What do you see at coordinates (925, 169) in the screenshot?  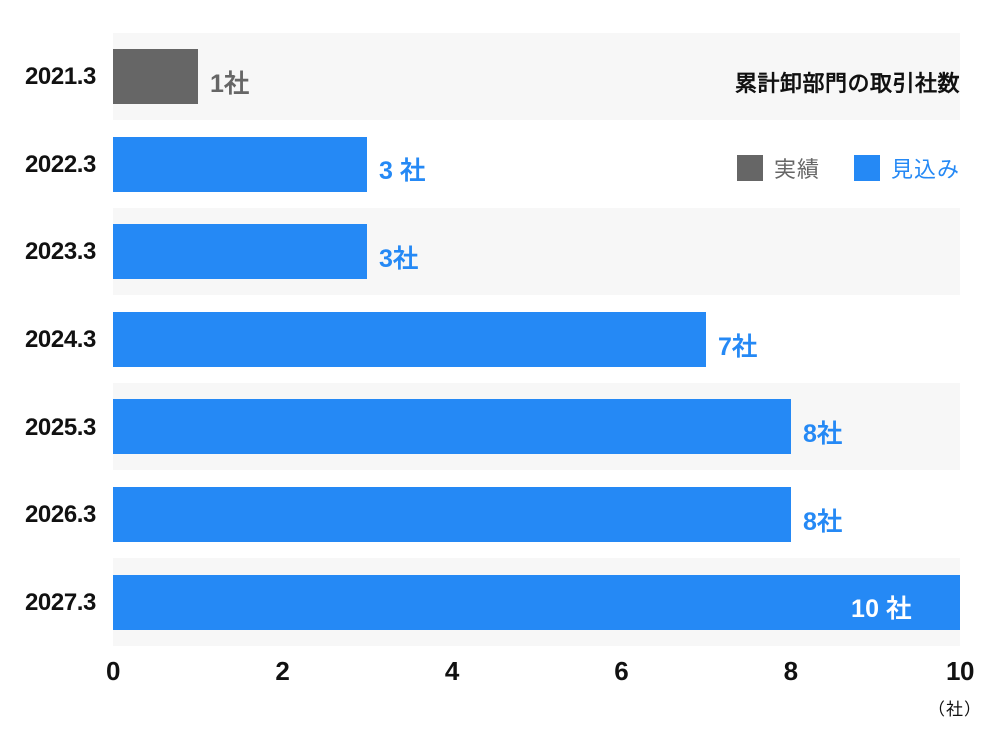 I see `legend-label: 見込み` at bounding box center [925, 169].